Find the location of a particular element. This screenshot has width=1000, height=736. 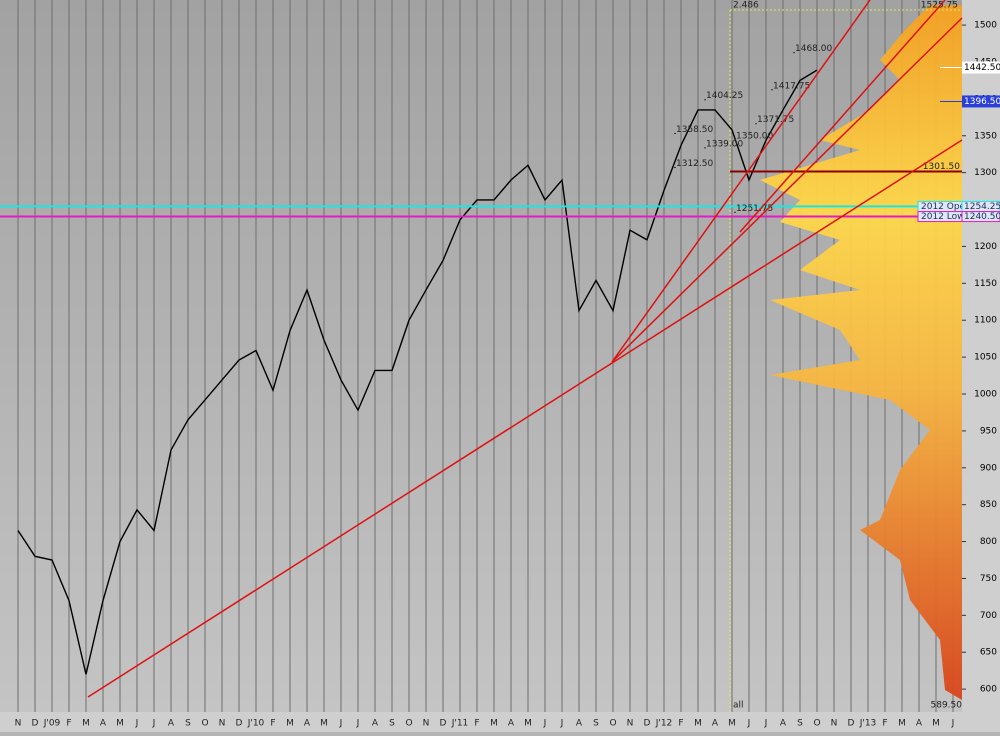

y-tick-label: 1050 is located at coordinates (985, 358).